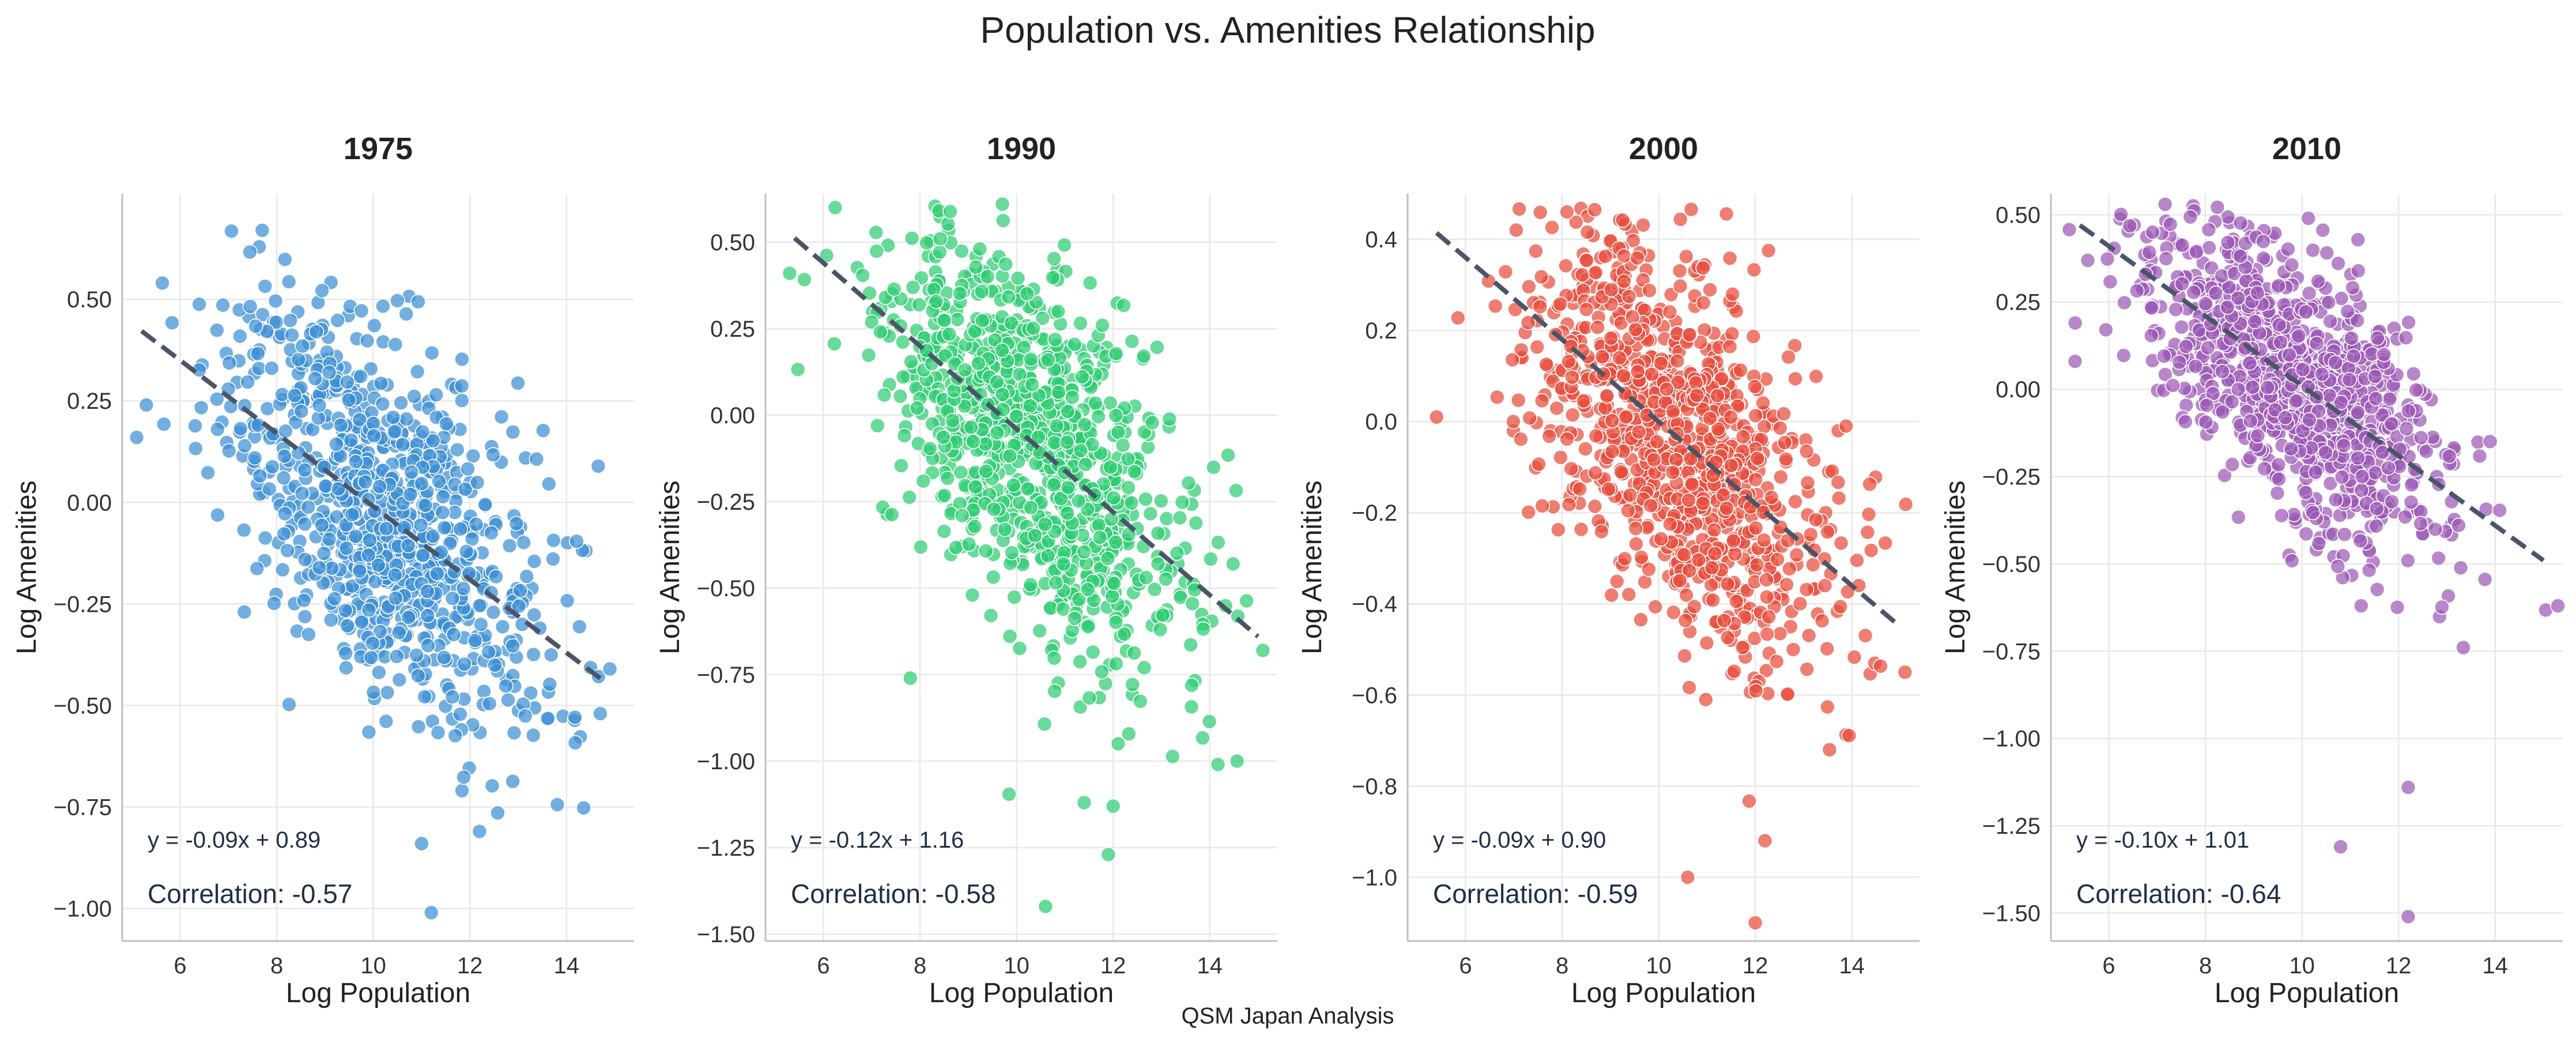 The width and height of the screenshot is (2576, 1046). What do you see at coordinates (1659, 966) in the screenshot?
I see `x-tick-label: 10` at bounding box center [1659, 966].